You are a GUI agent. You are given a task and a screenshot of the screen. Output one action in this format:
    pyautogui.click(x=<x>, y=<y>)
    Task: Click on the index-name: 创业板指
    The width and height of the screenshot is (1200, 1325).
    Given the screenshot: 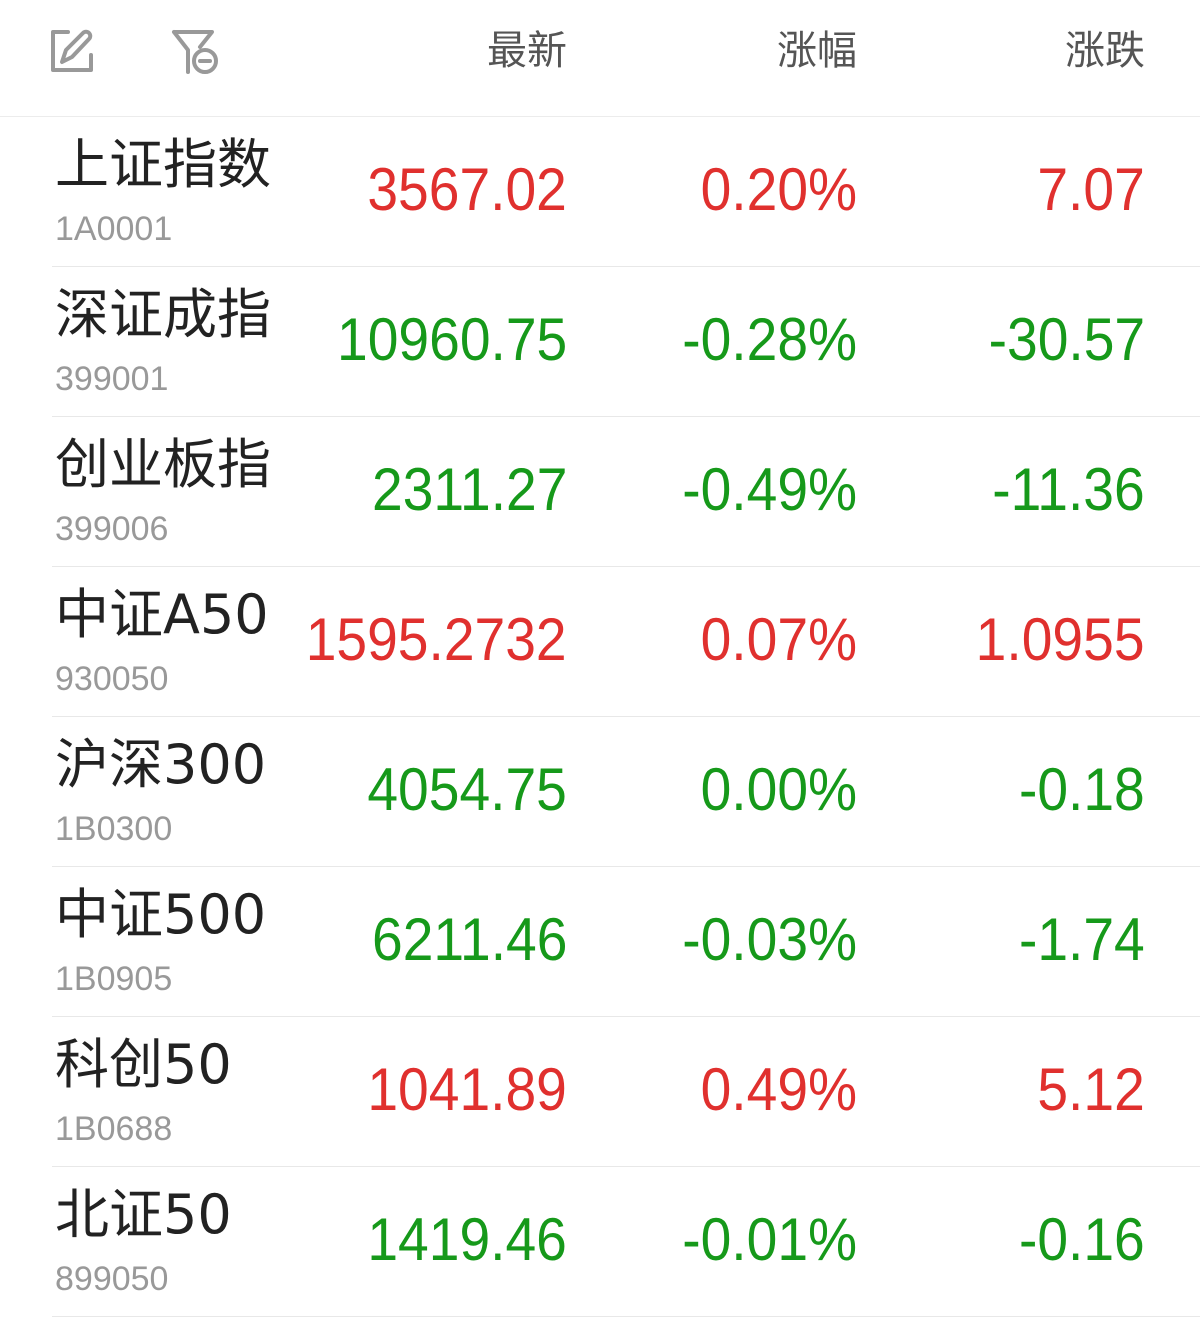 What is the action you would take?
    pyautogui.click(x=163, y=464)
    